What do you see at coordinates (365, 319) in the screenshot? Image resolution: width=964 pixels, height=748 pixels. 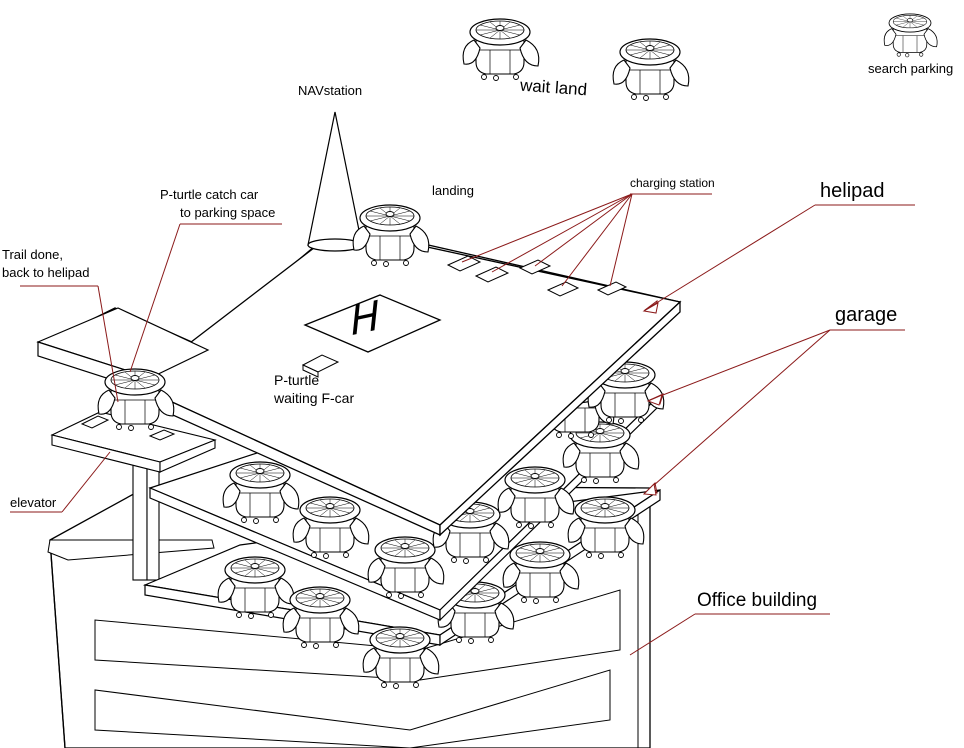 I see `helipad-h-mark: H` at bounding box center [365, 319].